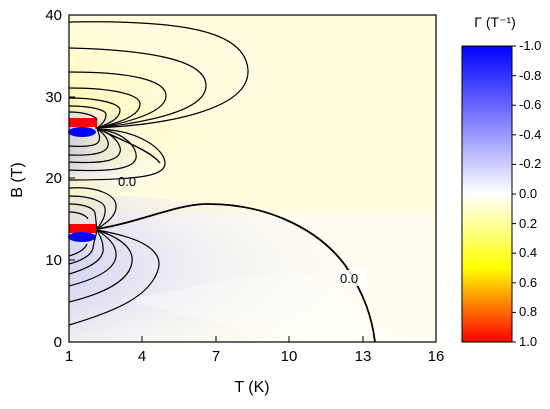 This screenshot has width=550, height=409. What do you see at coordinates (72, 178) in the screenshot?
I see `y-axis` at bounding box center [72, 178].